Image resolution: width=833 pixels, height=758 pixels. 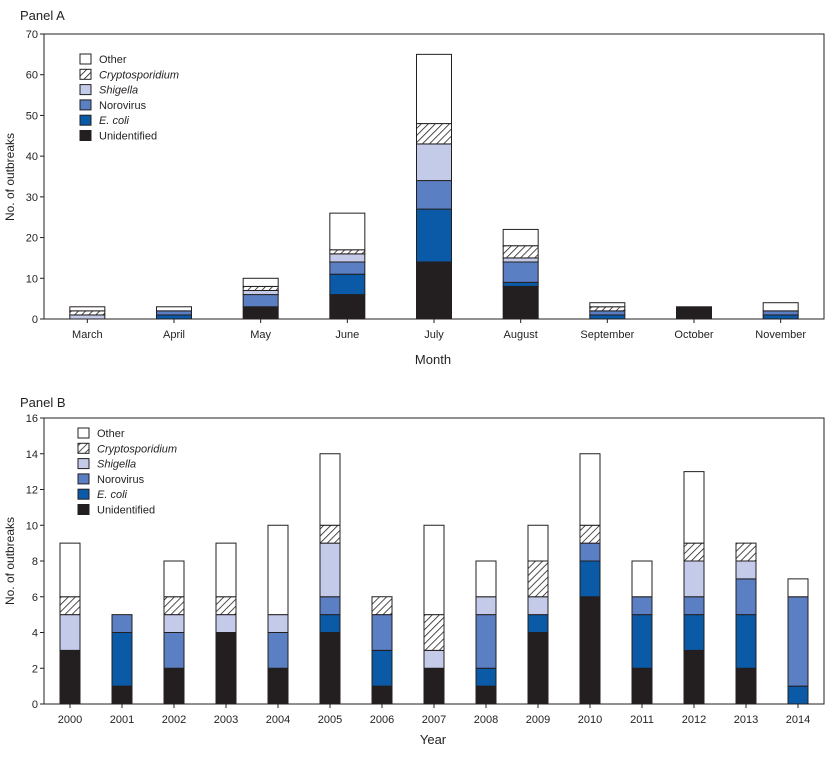 I want to click on bar-segment-crypto-September, so click(x=607, y=309).